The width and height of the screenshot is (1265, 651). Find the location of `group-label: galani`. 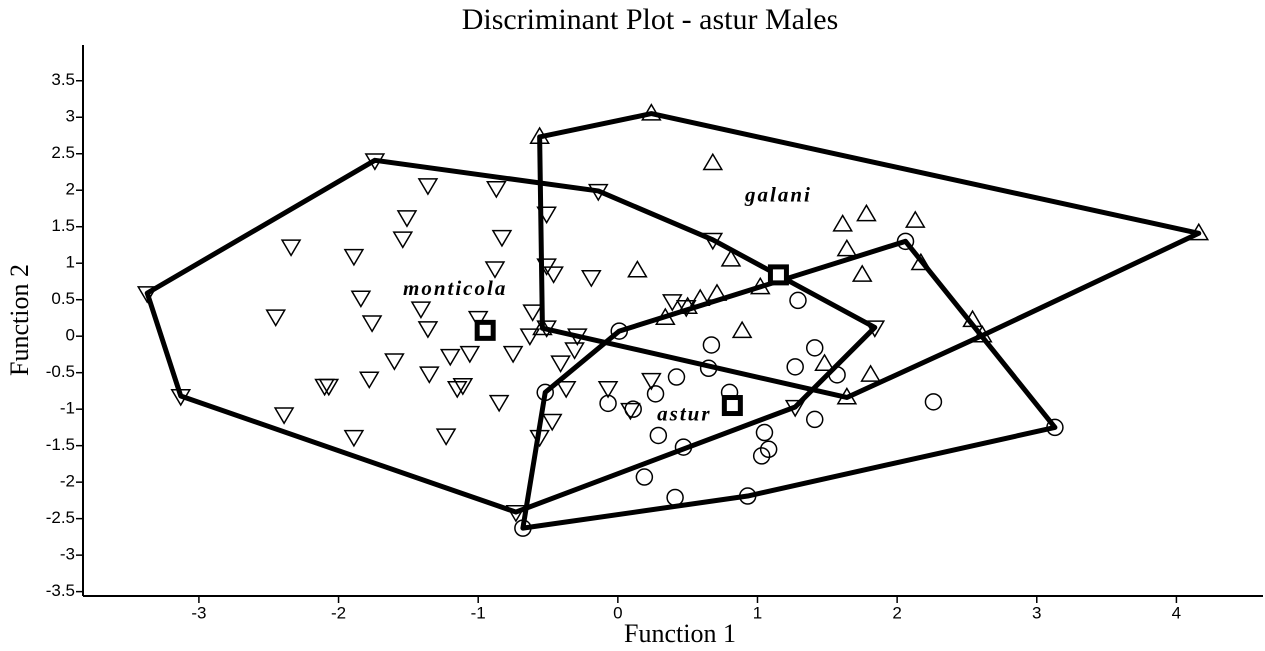

group-label: galani is located at coordinates (778, 195).